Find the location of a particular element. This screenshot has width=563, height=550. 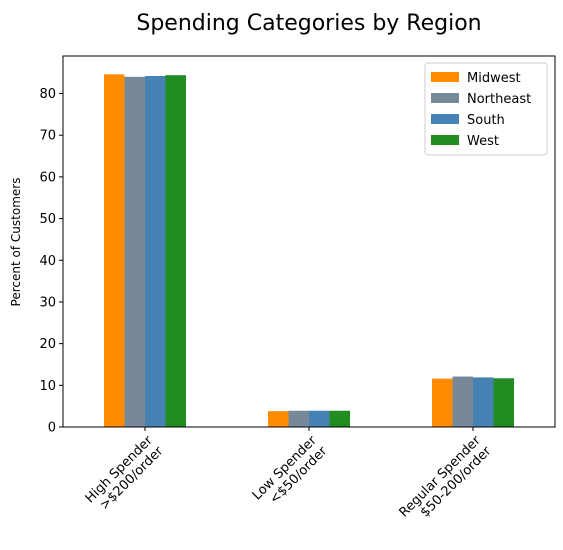

bar-west-low-spender is located at coordinates (339, 418).